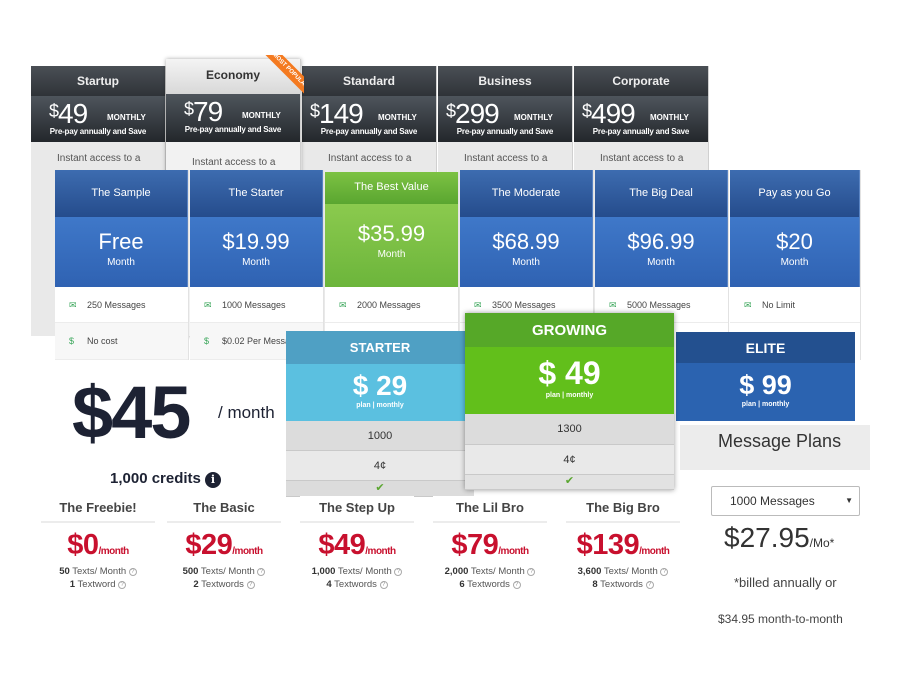 The image size is (900, 700). Describe the element at coordinates (173, 412) in the screenshot. I see `credits-price: $45 / month` at that location.